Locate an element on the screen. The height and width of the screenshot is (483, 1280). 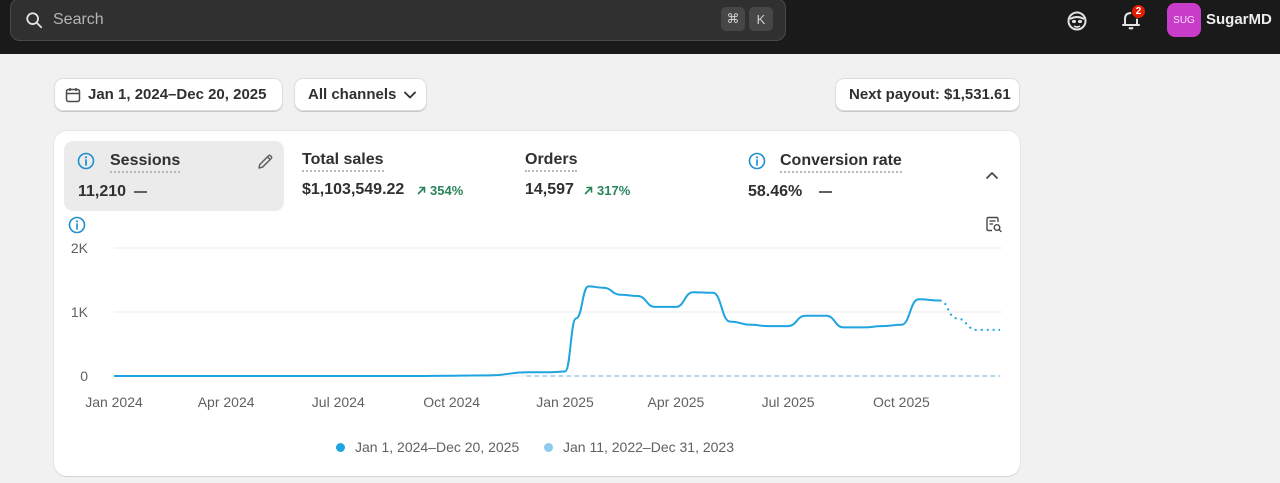
total-sales-change-value: 354% is located at coordinates (447, 190).